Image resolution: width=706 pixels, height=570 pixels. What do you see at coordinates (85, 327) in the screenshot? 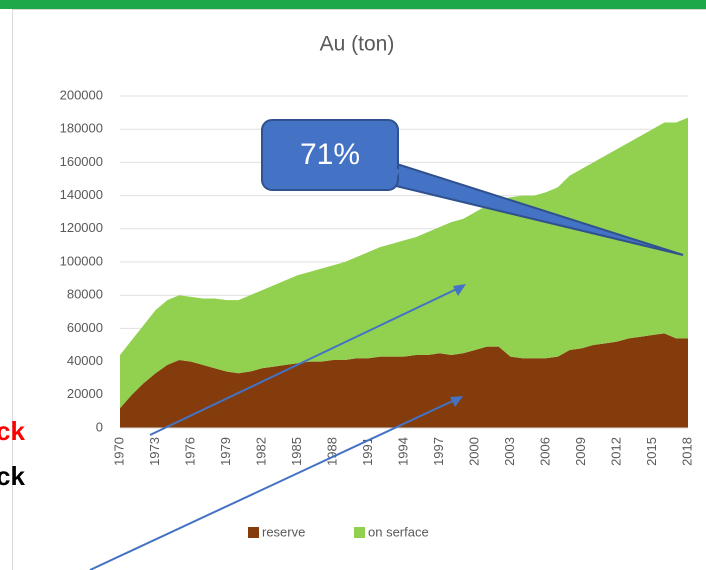
I see `y-tick-label: 60000` at bounding box center [85, 327].